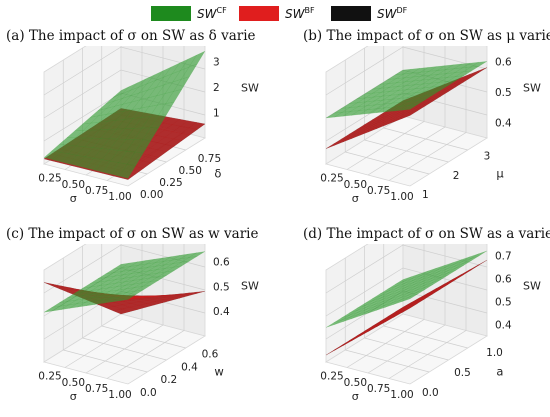 This screenshot has width=550, height=417. What do you see at coordinates (171, 13) in the screenshot?
I see `legend-swatch-cf` at bounding box center [171, 13].